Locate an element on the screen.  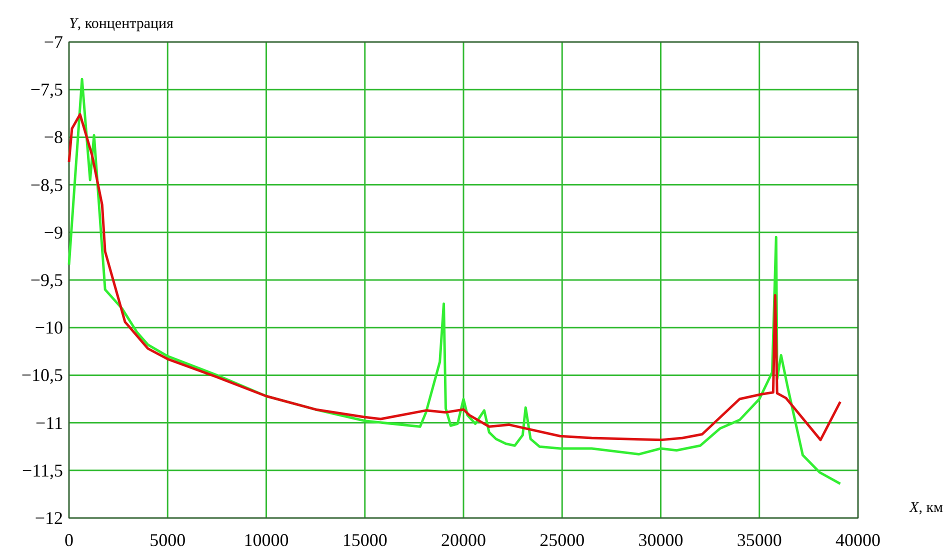
x-tick-label: 10000 is located at coordinates (266, 540).